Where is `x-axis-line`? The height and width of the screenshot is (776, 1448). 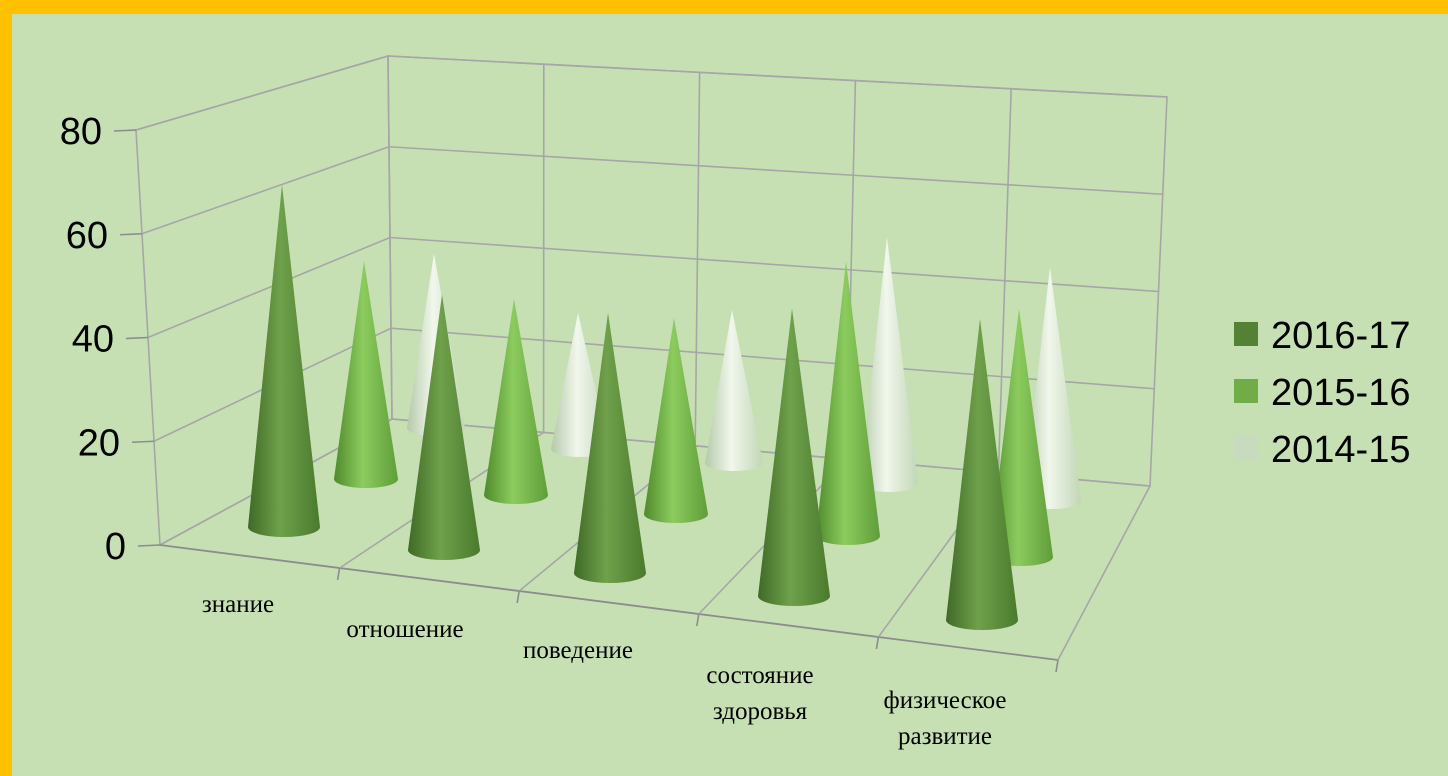 x-axis-line is located at coordinates (609, 602).